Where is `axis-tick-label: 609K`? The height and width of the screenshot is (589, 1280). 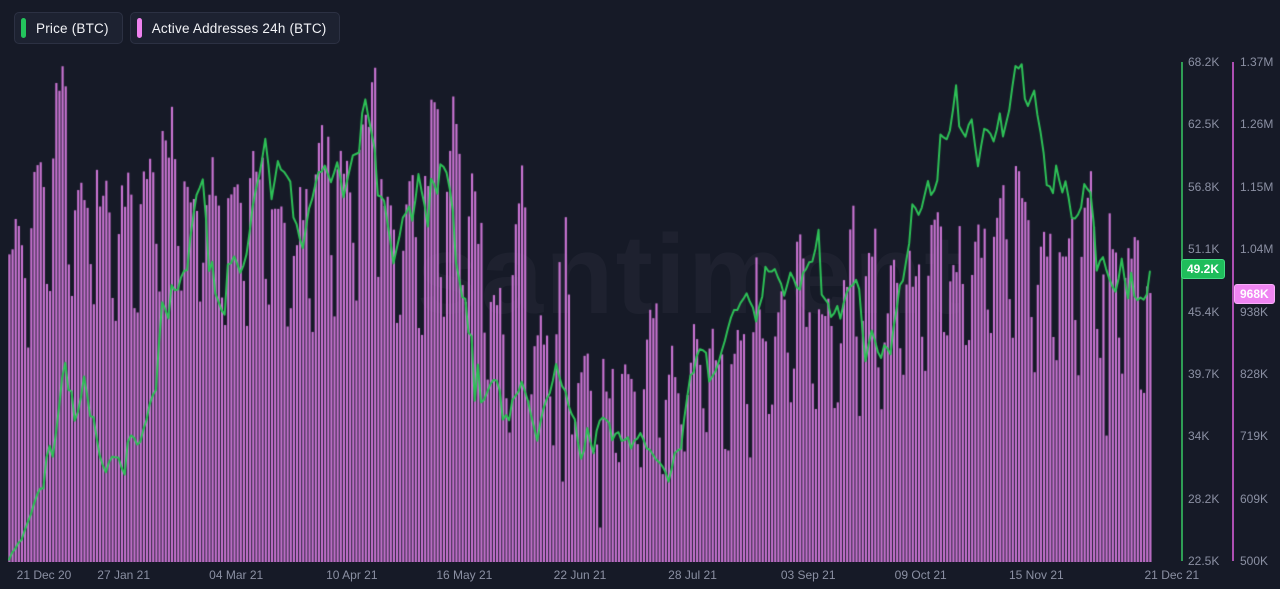
axis-tick-label: 609K is located at coordinates (1254, 498).